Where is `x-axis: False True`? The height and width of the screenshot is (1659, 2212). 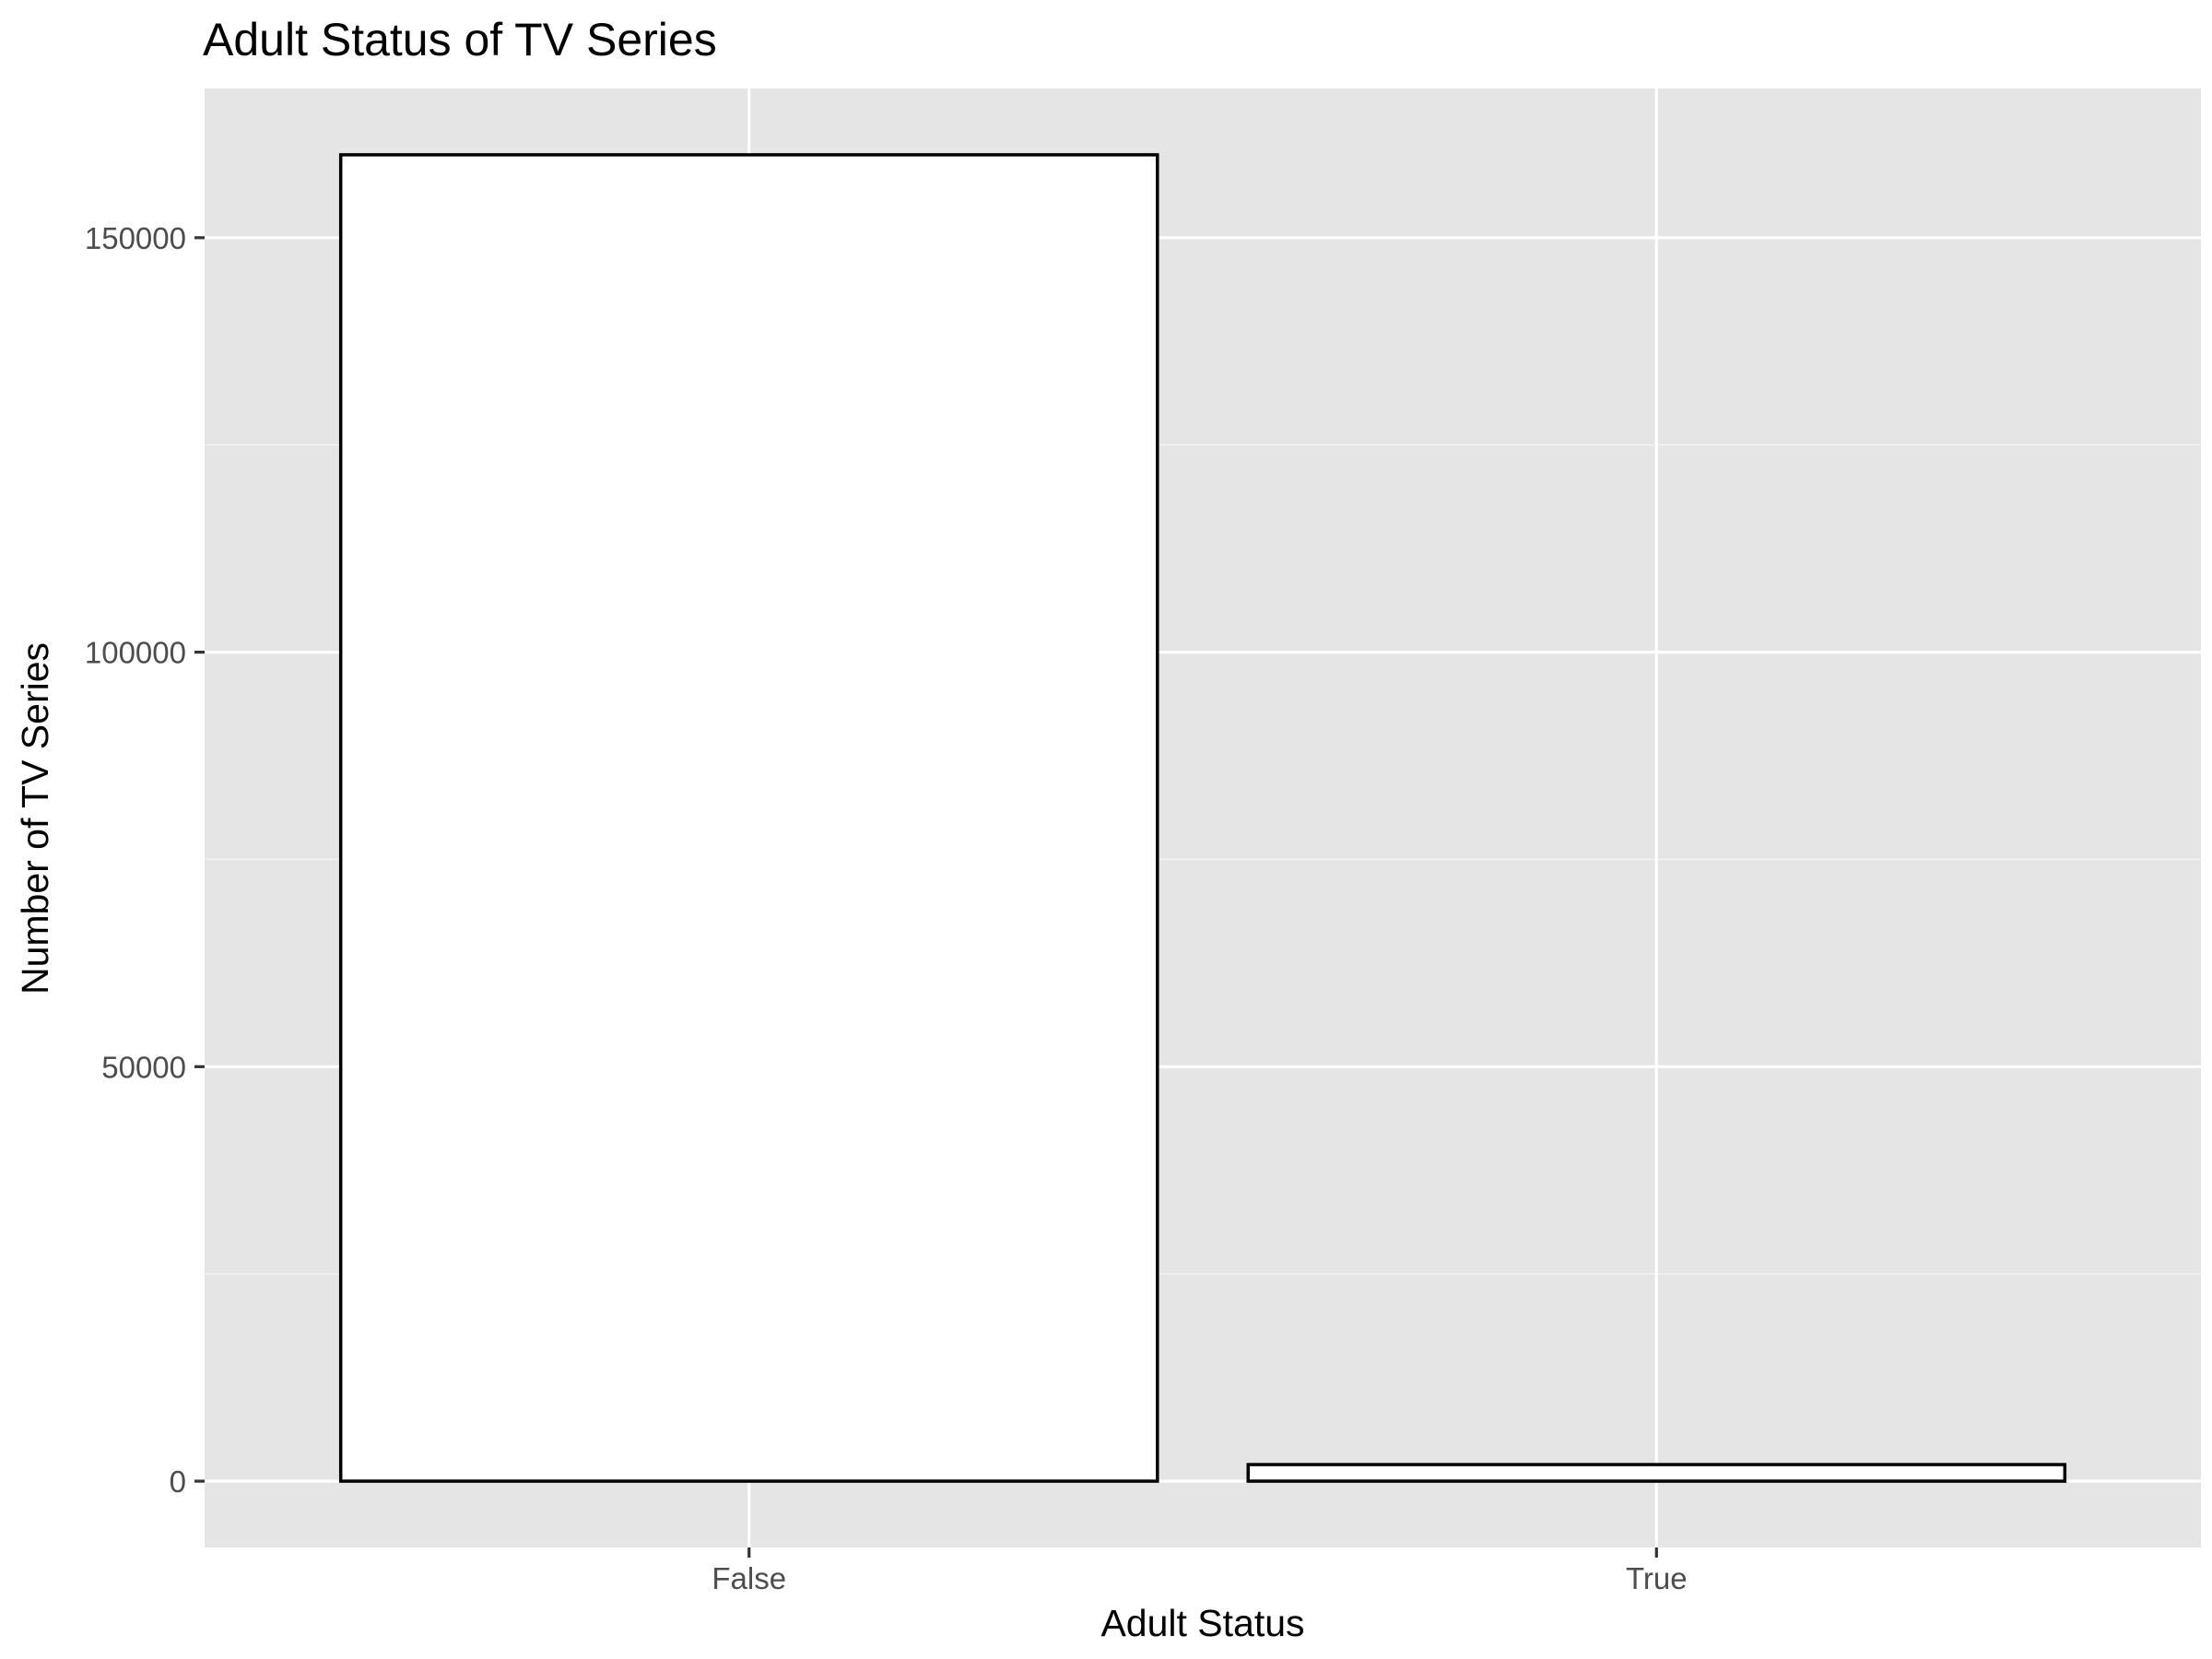 x-axis: False True is located at coordinates (1200, 1571).